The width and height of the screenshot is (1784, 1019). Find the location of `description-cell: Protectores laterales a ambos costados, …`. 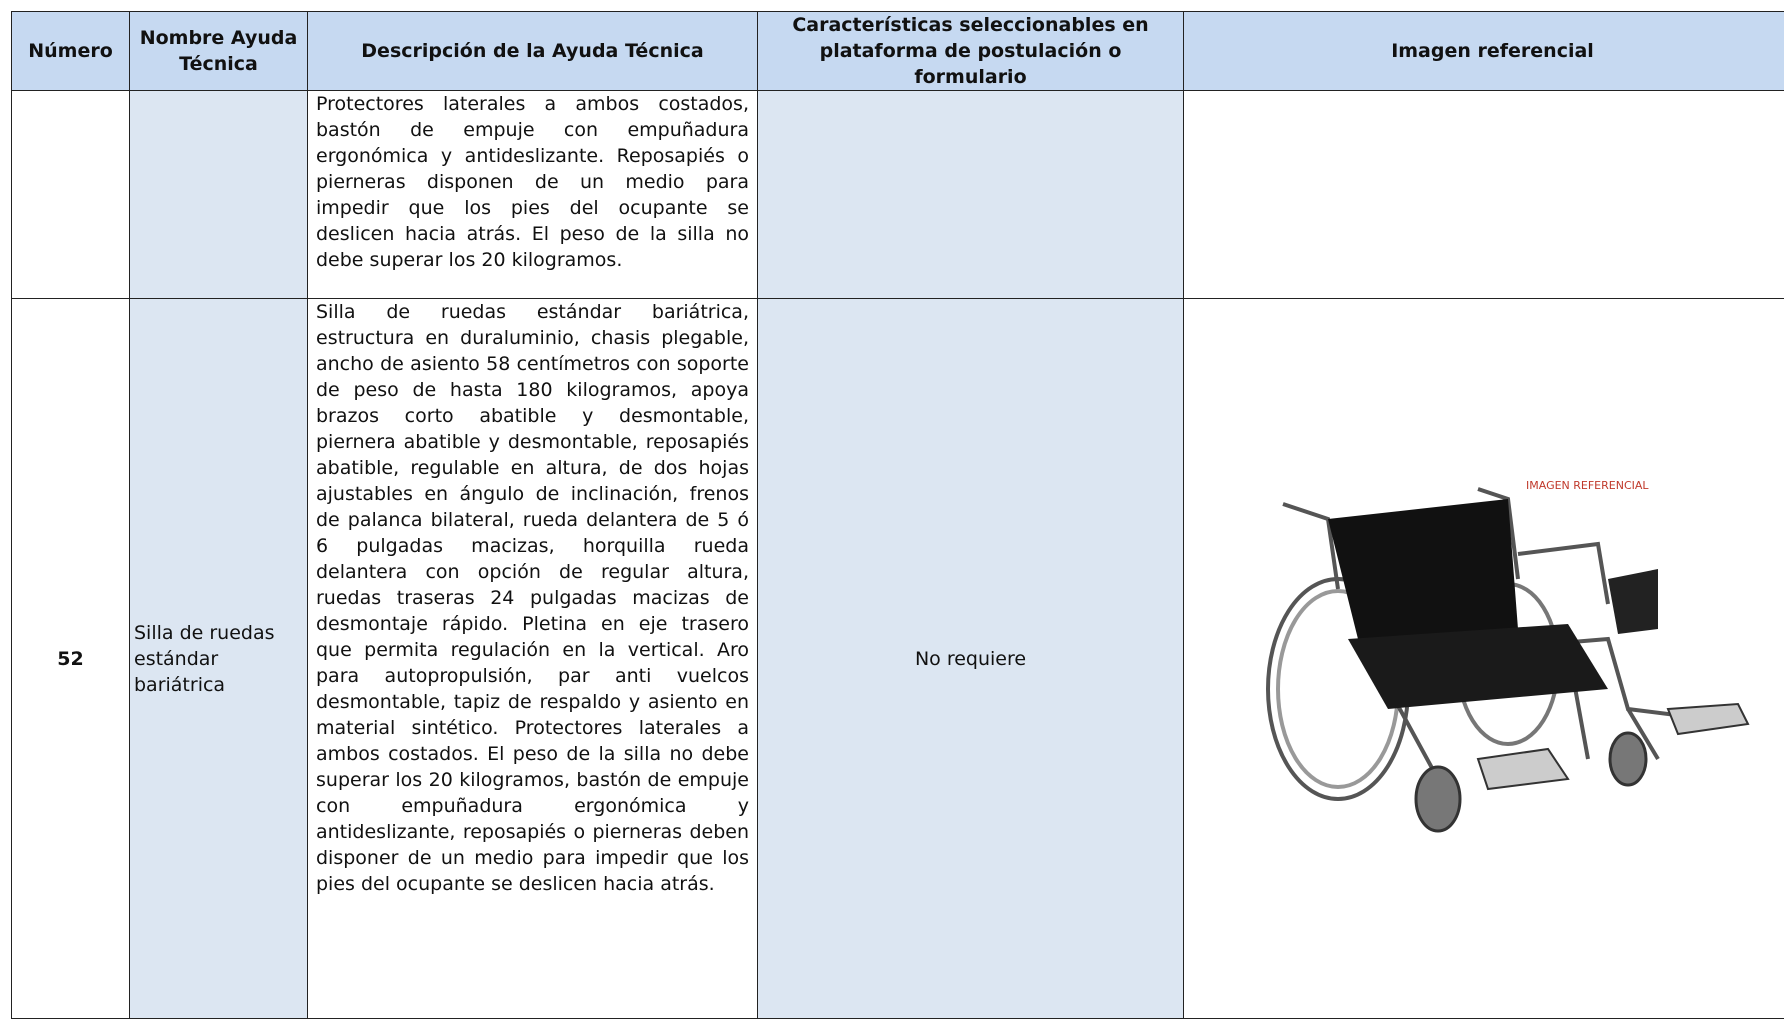

description-cell: Protectores laterales a ambos costados, … is located at coordinates (533, 195).